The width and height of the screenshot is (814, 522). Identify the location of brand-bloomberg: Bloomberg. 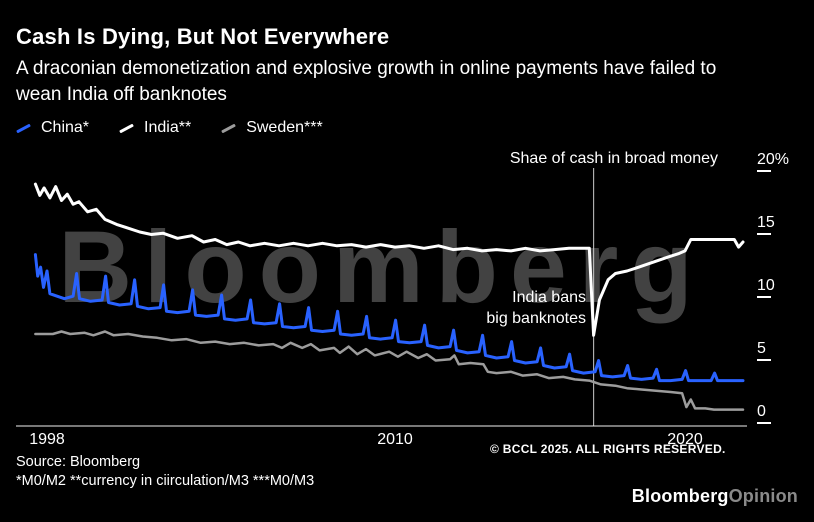
(680, 496).